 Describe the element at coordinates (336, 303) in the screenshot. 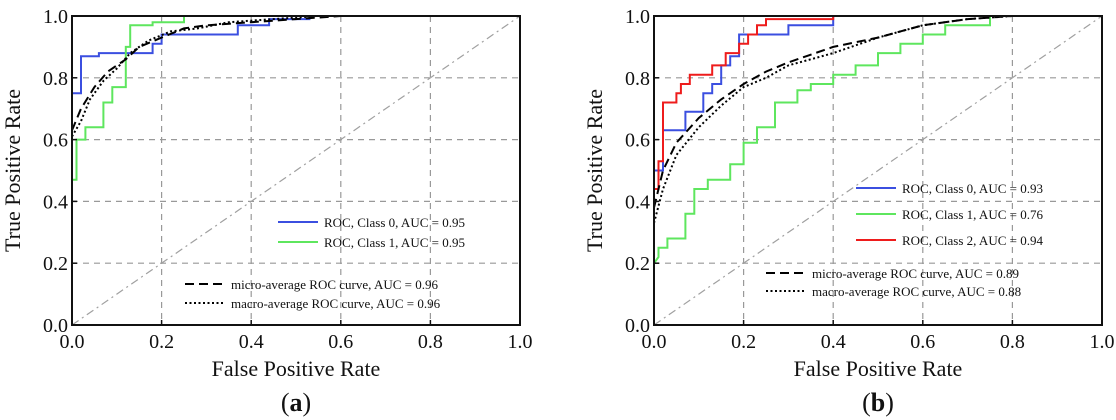

I see `legend-label: macro-average ROC curve, AUC = 0.96` at that location.